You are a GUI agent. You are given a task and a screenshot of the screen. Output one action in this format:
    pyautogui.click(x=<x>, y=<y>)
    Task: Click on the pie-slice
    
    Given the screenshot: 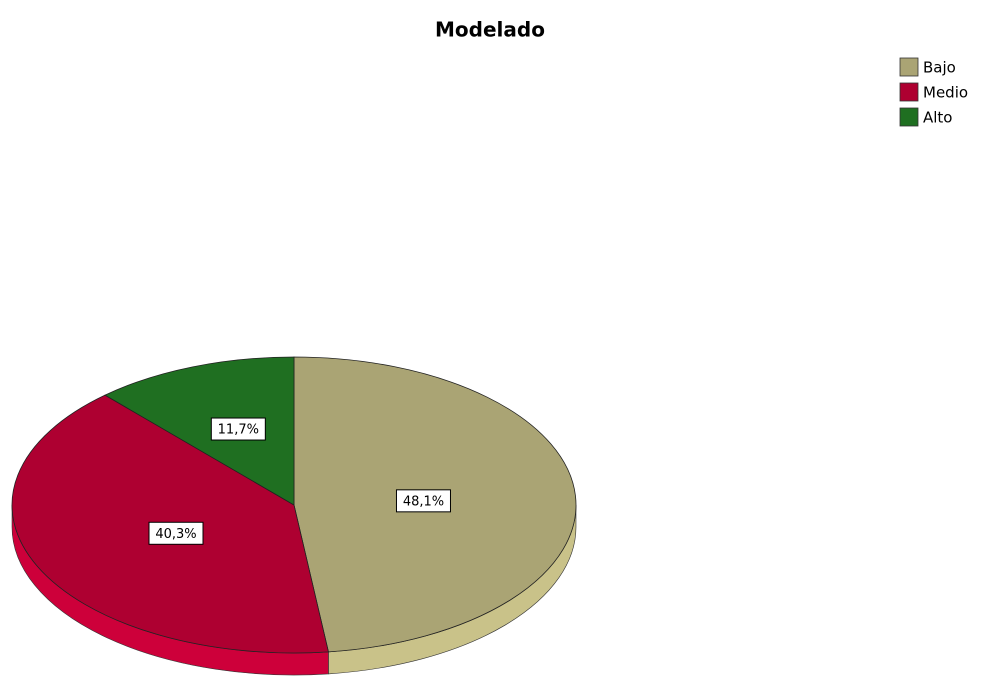 What is the action you would take?
    pyautogui.click(x=199, y=431)
    